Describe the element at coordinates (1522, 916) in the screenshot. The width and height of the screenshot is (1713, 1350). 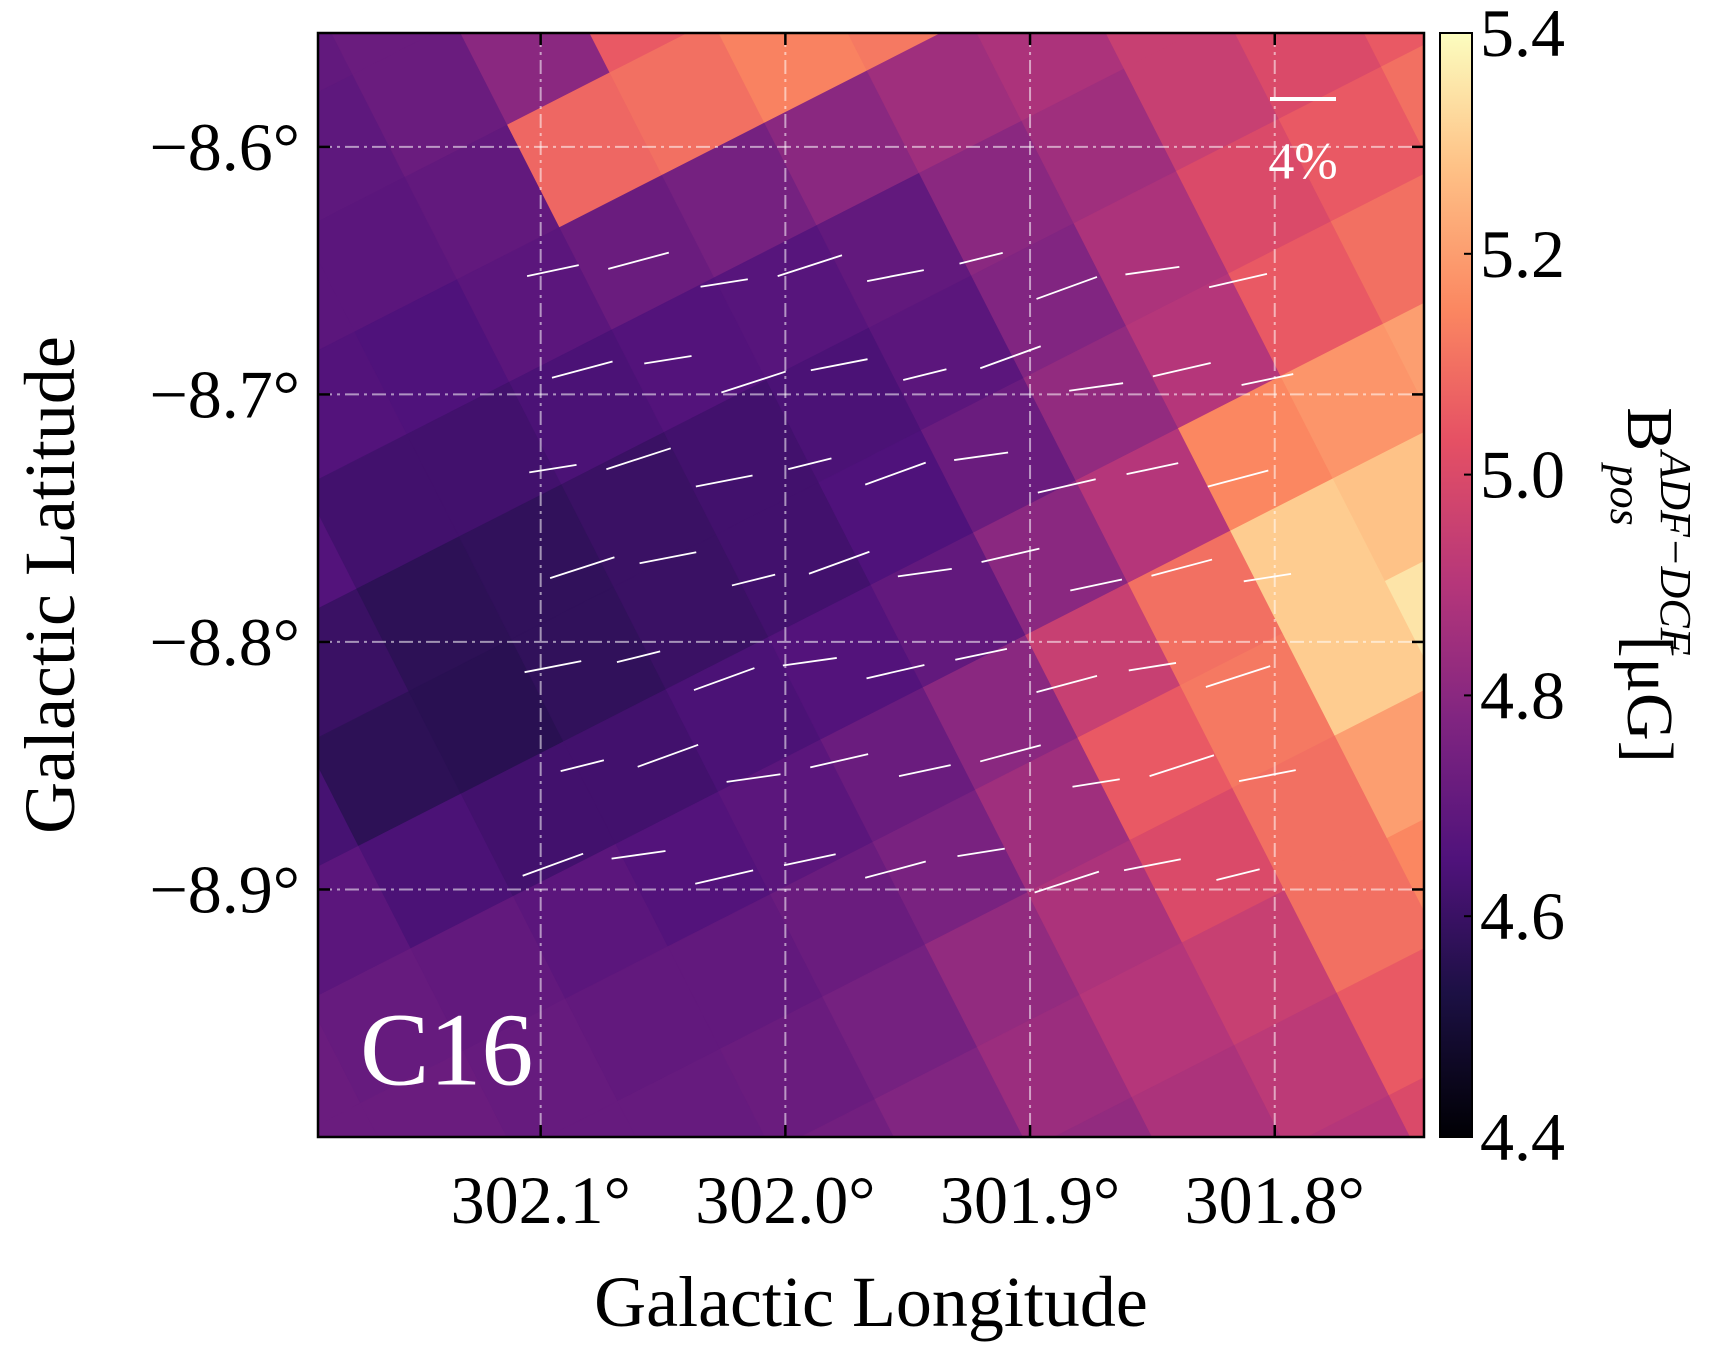
I see `colorbar-tick-label: 4.6` at that location.